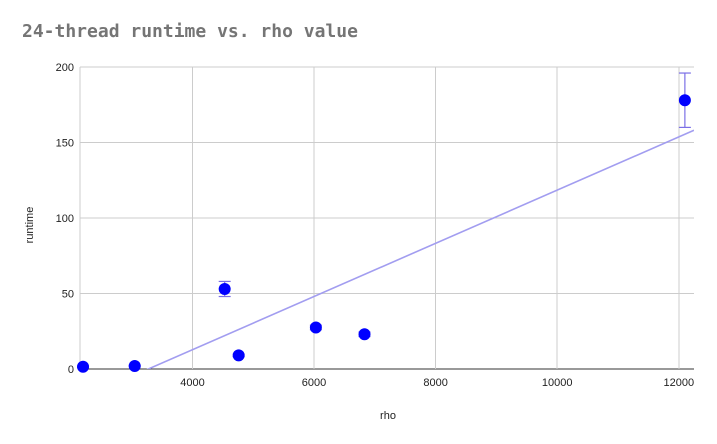 This screenshot has height=444, width=717. What do you see at coordinates (190, 31) in the screenshot?
I see `chart-title: 24-thread runtime vs. rho value` at bounding box center [190, 31].